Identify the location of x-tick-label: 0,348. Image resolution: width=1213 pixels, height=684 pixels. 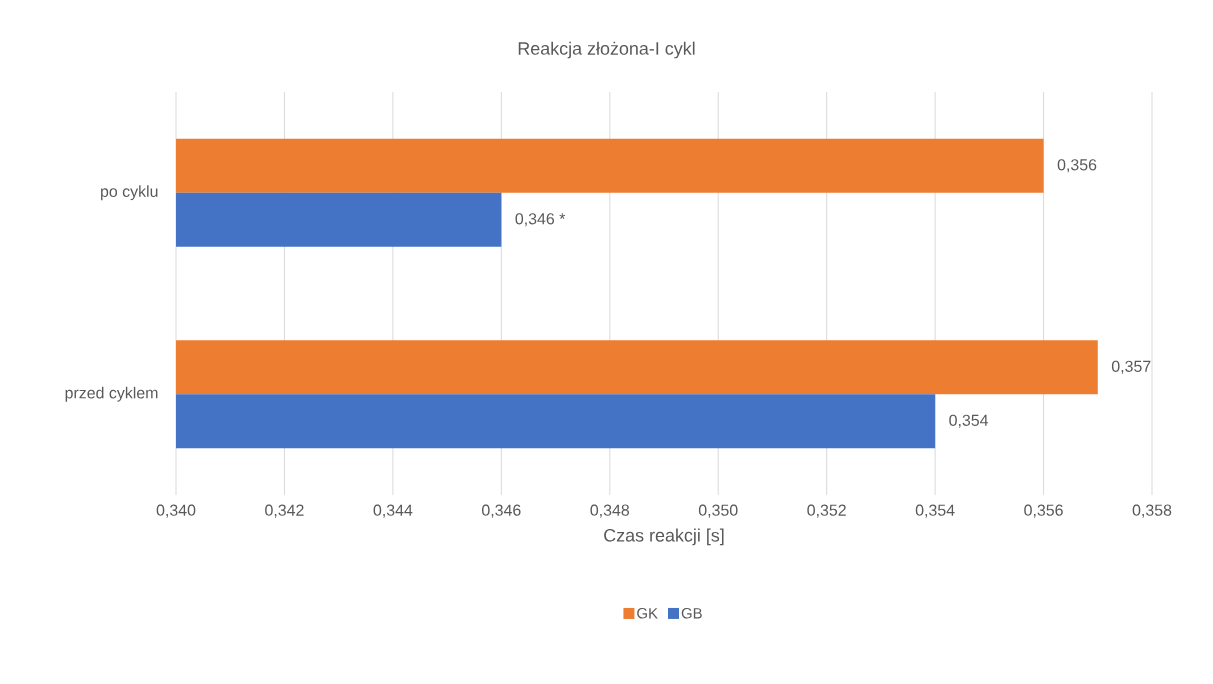
(610, 511).